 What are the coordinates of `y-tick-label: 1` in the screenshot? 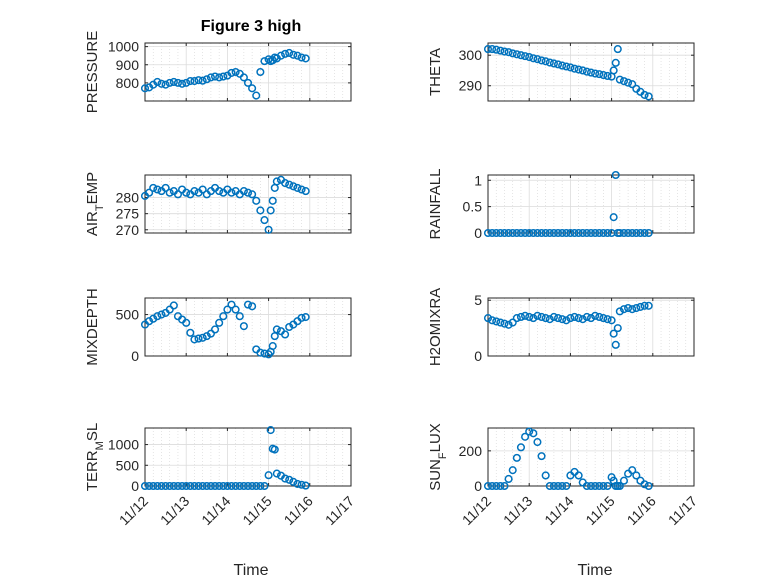 It's located at (478, 180).